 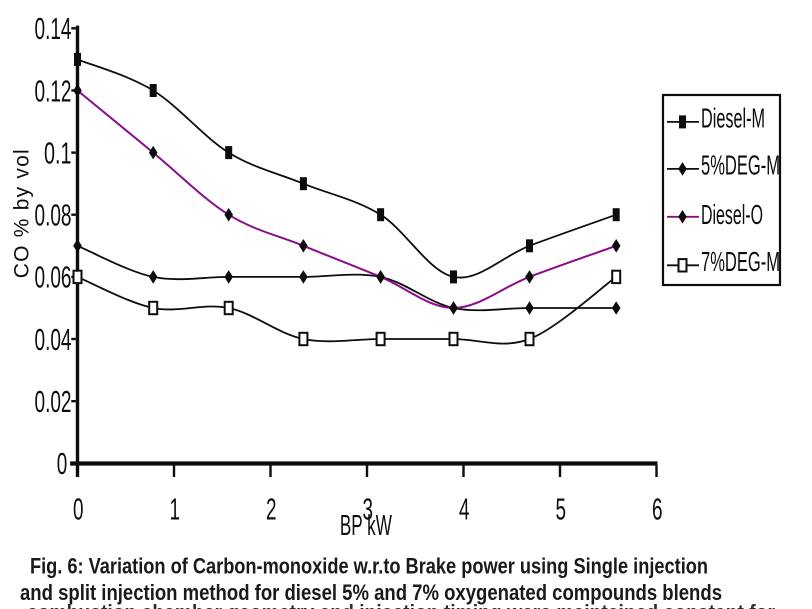 I want to click on svg-text: 0.04, so click(x=53, y=339).